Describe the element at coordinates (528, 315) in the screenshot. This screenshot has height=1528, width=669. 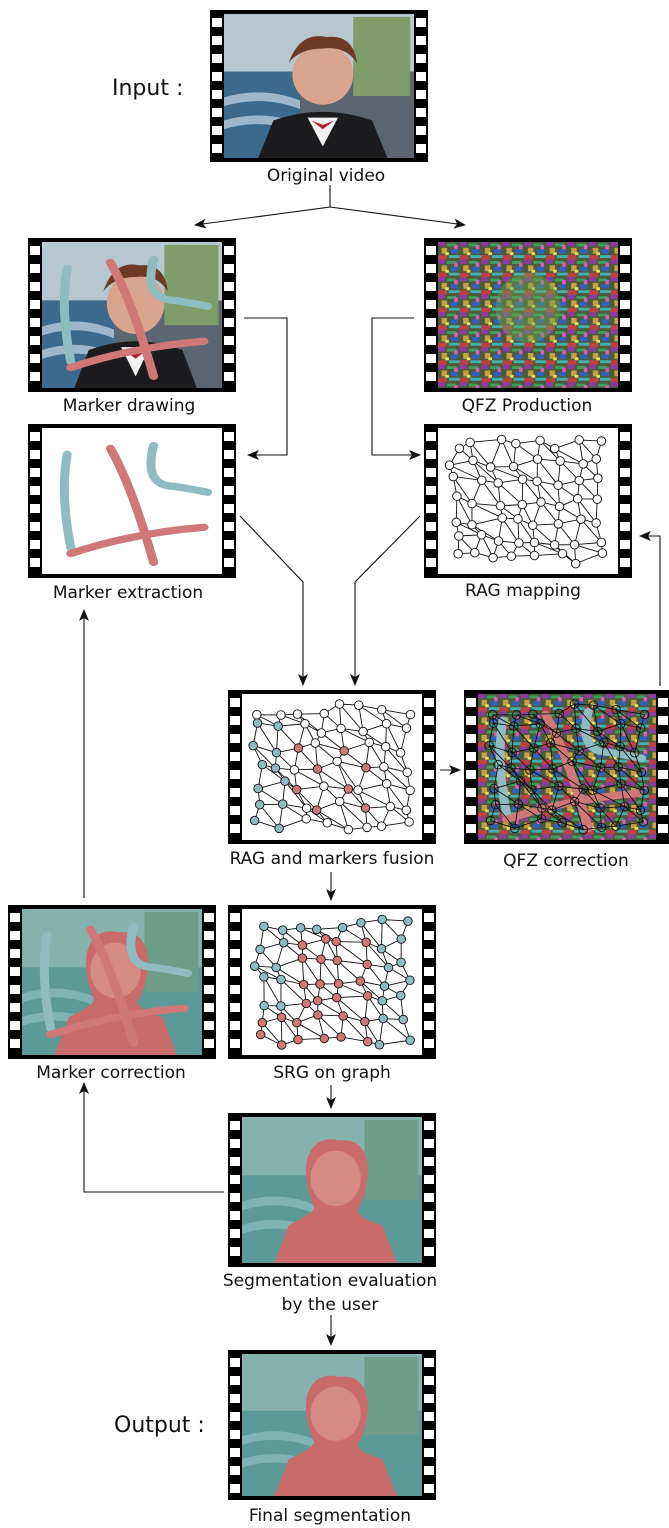
I see `frame-qfz-production` at that location.